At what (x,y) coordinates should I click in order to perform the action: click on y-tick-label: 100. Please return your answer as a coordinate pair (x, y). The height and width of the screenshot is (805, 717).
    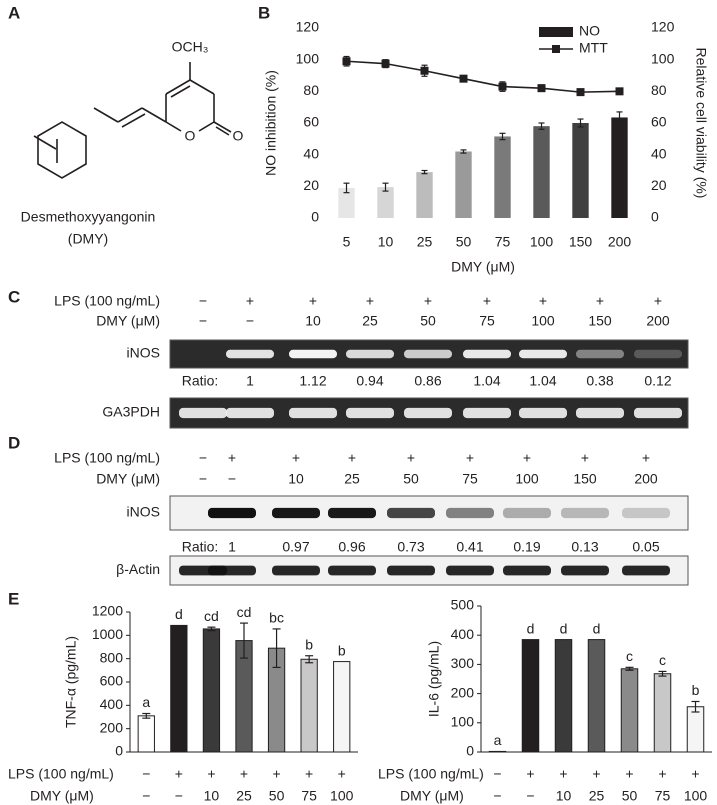
    Looking at the image, I should click on (463, 722).